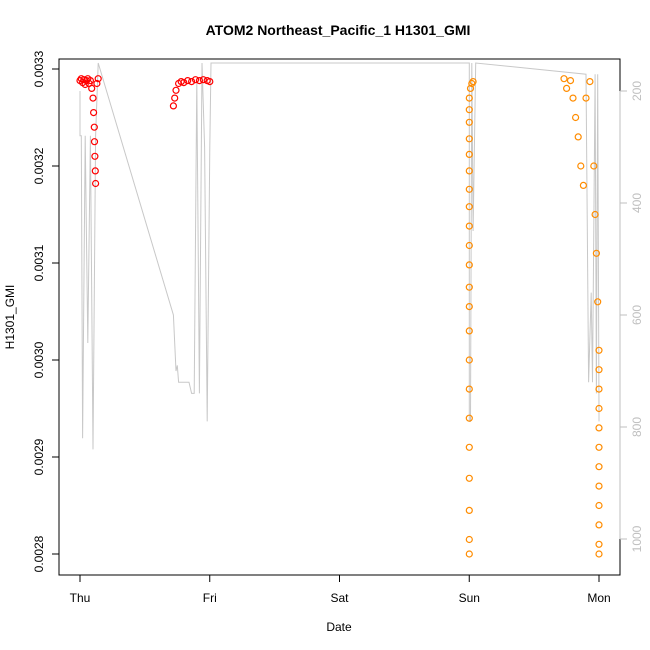 Image resolution: width=650 pixels, height=650 pixels. I want to click on y2-axis: 200 400 600 800 1000, so click(631, 316).